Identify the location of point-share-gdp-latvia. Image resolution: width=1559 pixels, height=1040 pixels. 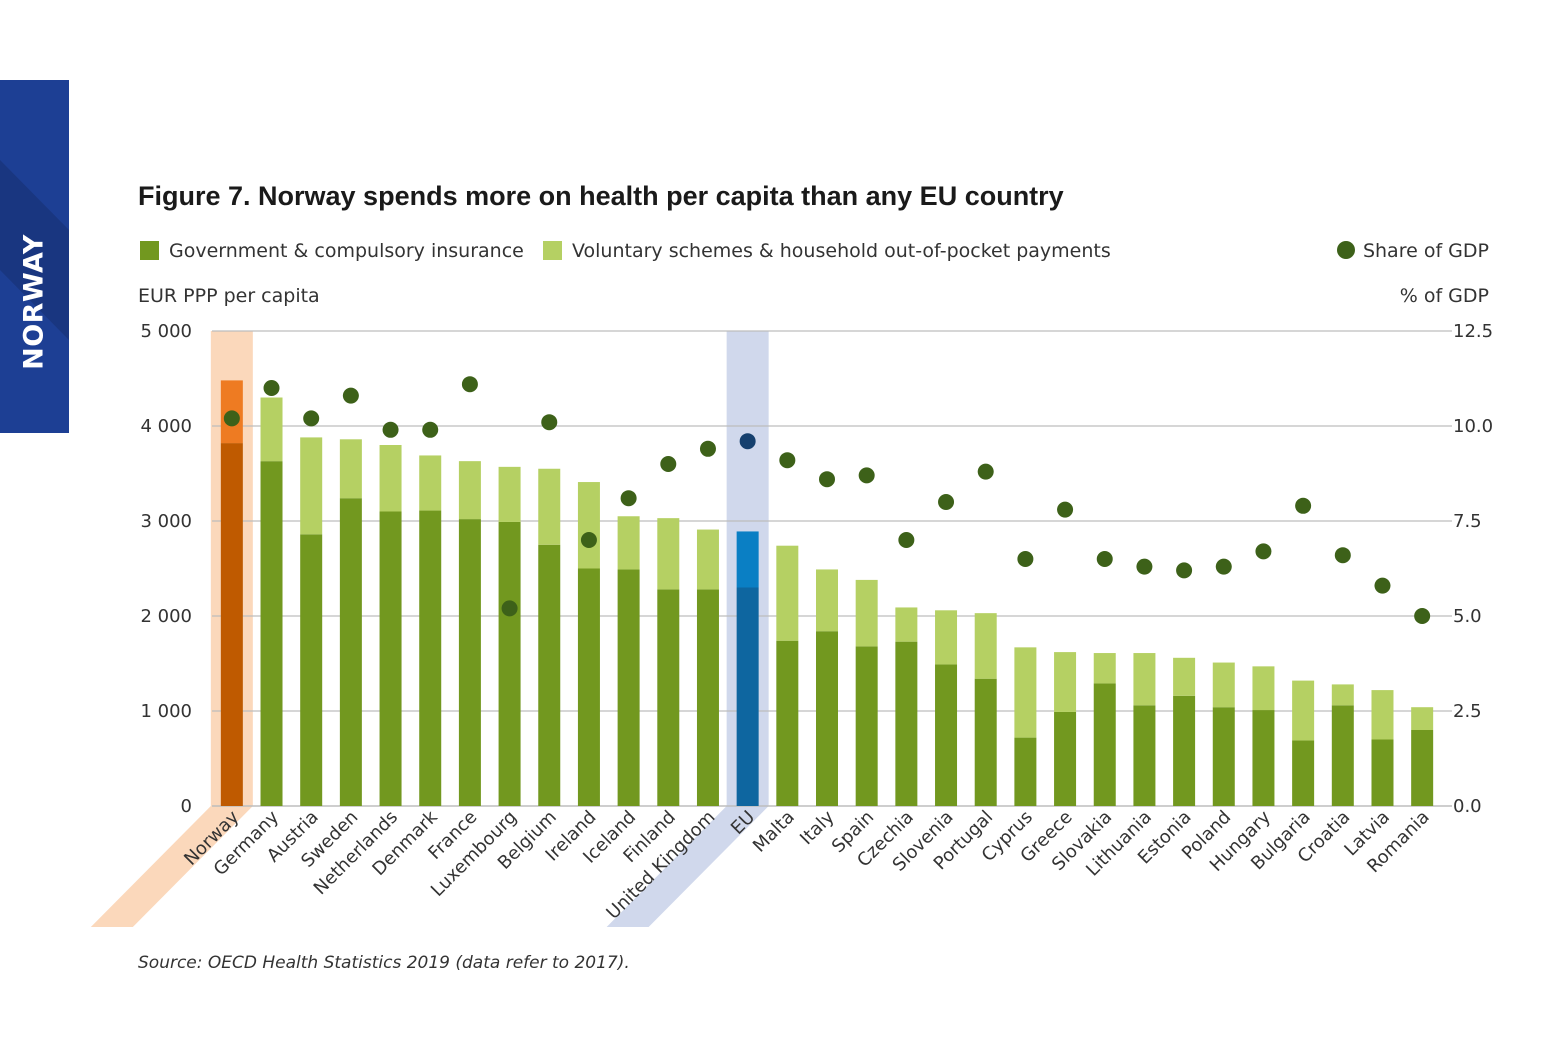
(1382, 585).